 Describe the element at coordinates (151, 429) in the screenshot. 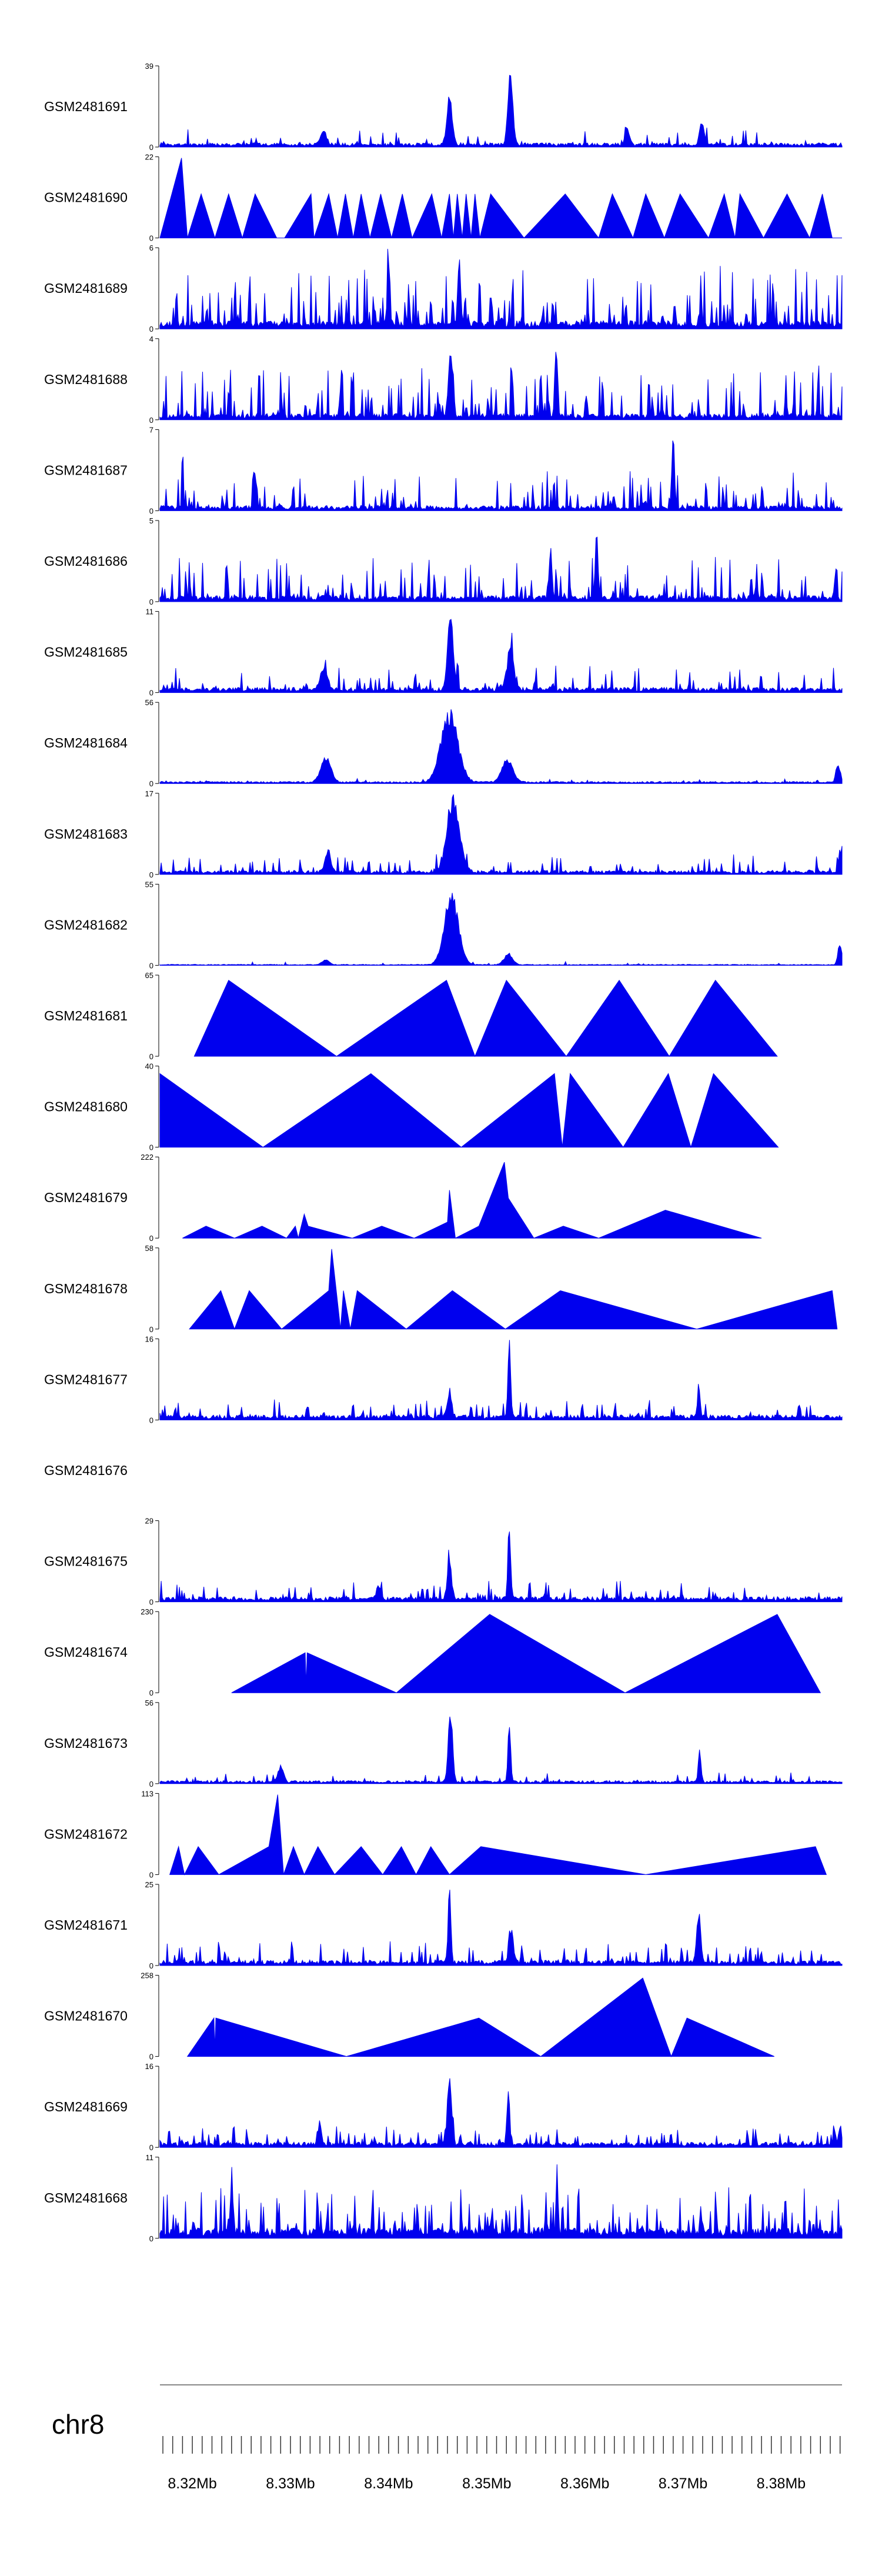

I see `y-max-label: 7` at that location.